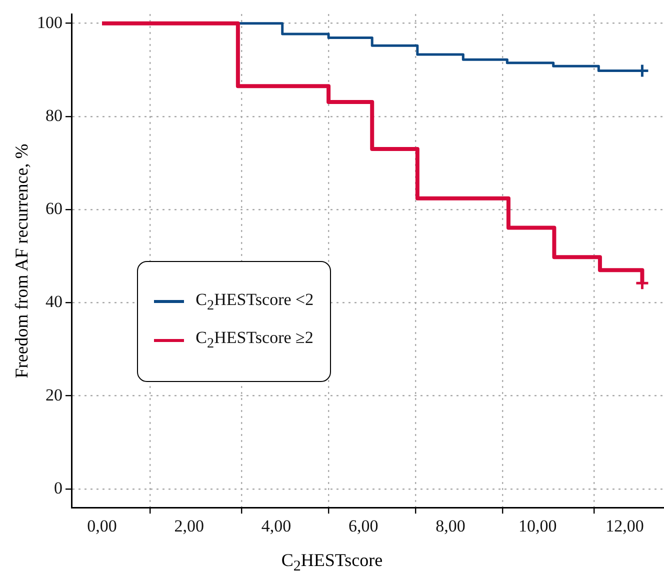 Image resolution: width=664 pixels, height=576 pixels. Describe the element at coordinates (54, 208) in the screenshot. I see `y-tick-label: 60` at that location.